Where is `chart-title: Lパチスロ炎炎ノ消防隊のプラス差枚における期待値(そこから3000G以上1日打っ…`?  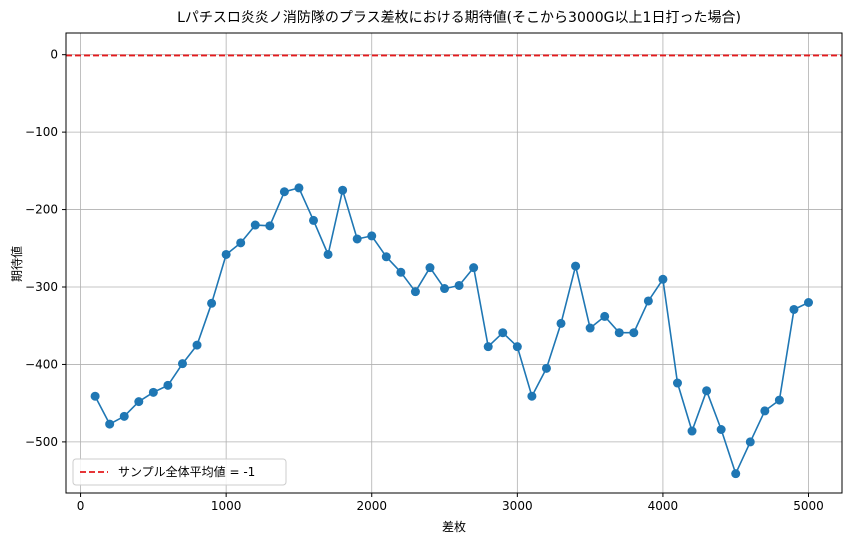 chart-title: Lパチスロ炎炎ノ消防隊のプラス差枚における期待値(そこから3000G以上1日打っ… is located at coordinates (459, 17).